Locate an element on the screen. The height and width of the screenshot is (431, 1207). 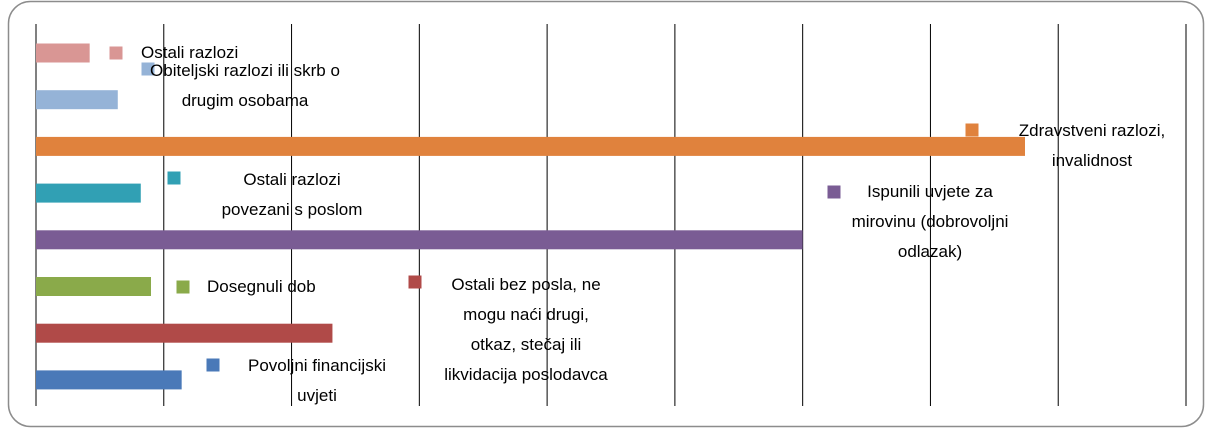
legend-label: Ostali razlozi povezani s poslom is located at coordinates (292, 194).